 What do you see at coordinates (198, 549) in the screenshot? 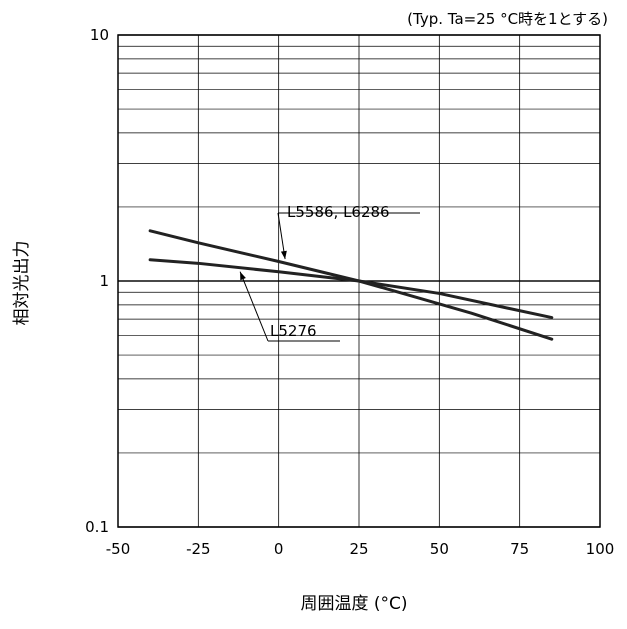
I see `x-tick-label: -25` at bounding box center [198, 549].